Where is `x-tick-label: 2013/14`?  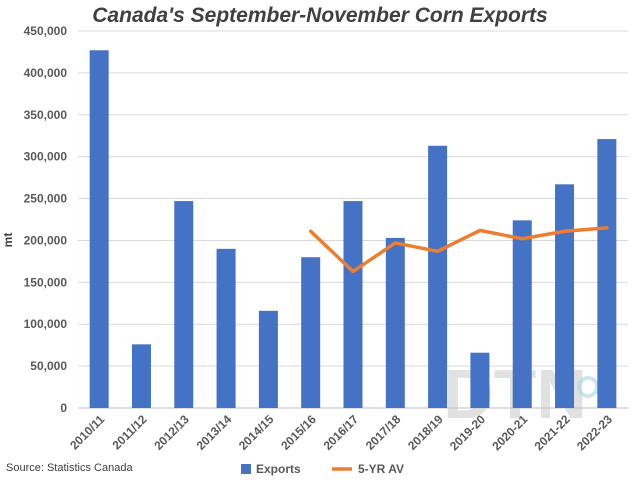 x-tick-label: 2013/14 is located at coordinates (214, 432).